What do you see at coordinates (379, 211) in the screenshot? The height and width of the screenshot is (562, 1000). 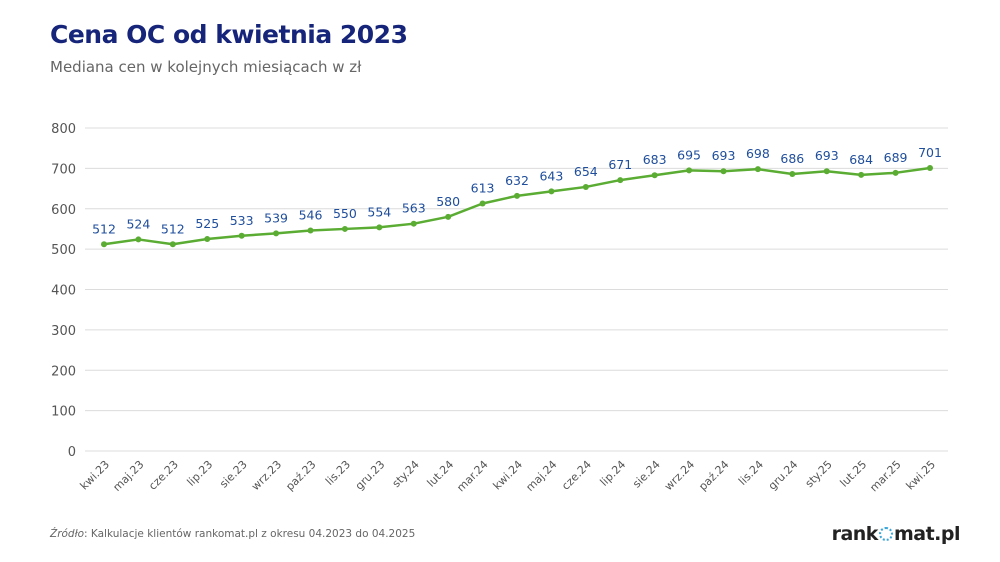 I see `data-label: 554` at bounding box center [379, 211].